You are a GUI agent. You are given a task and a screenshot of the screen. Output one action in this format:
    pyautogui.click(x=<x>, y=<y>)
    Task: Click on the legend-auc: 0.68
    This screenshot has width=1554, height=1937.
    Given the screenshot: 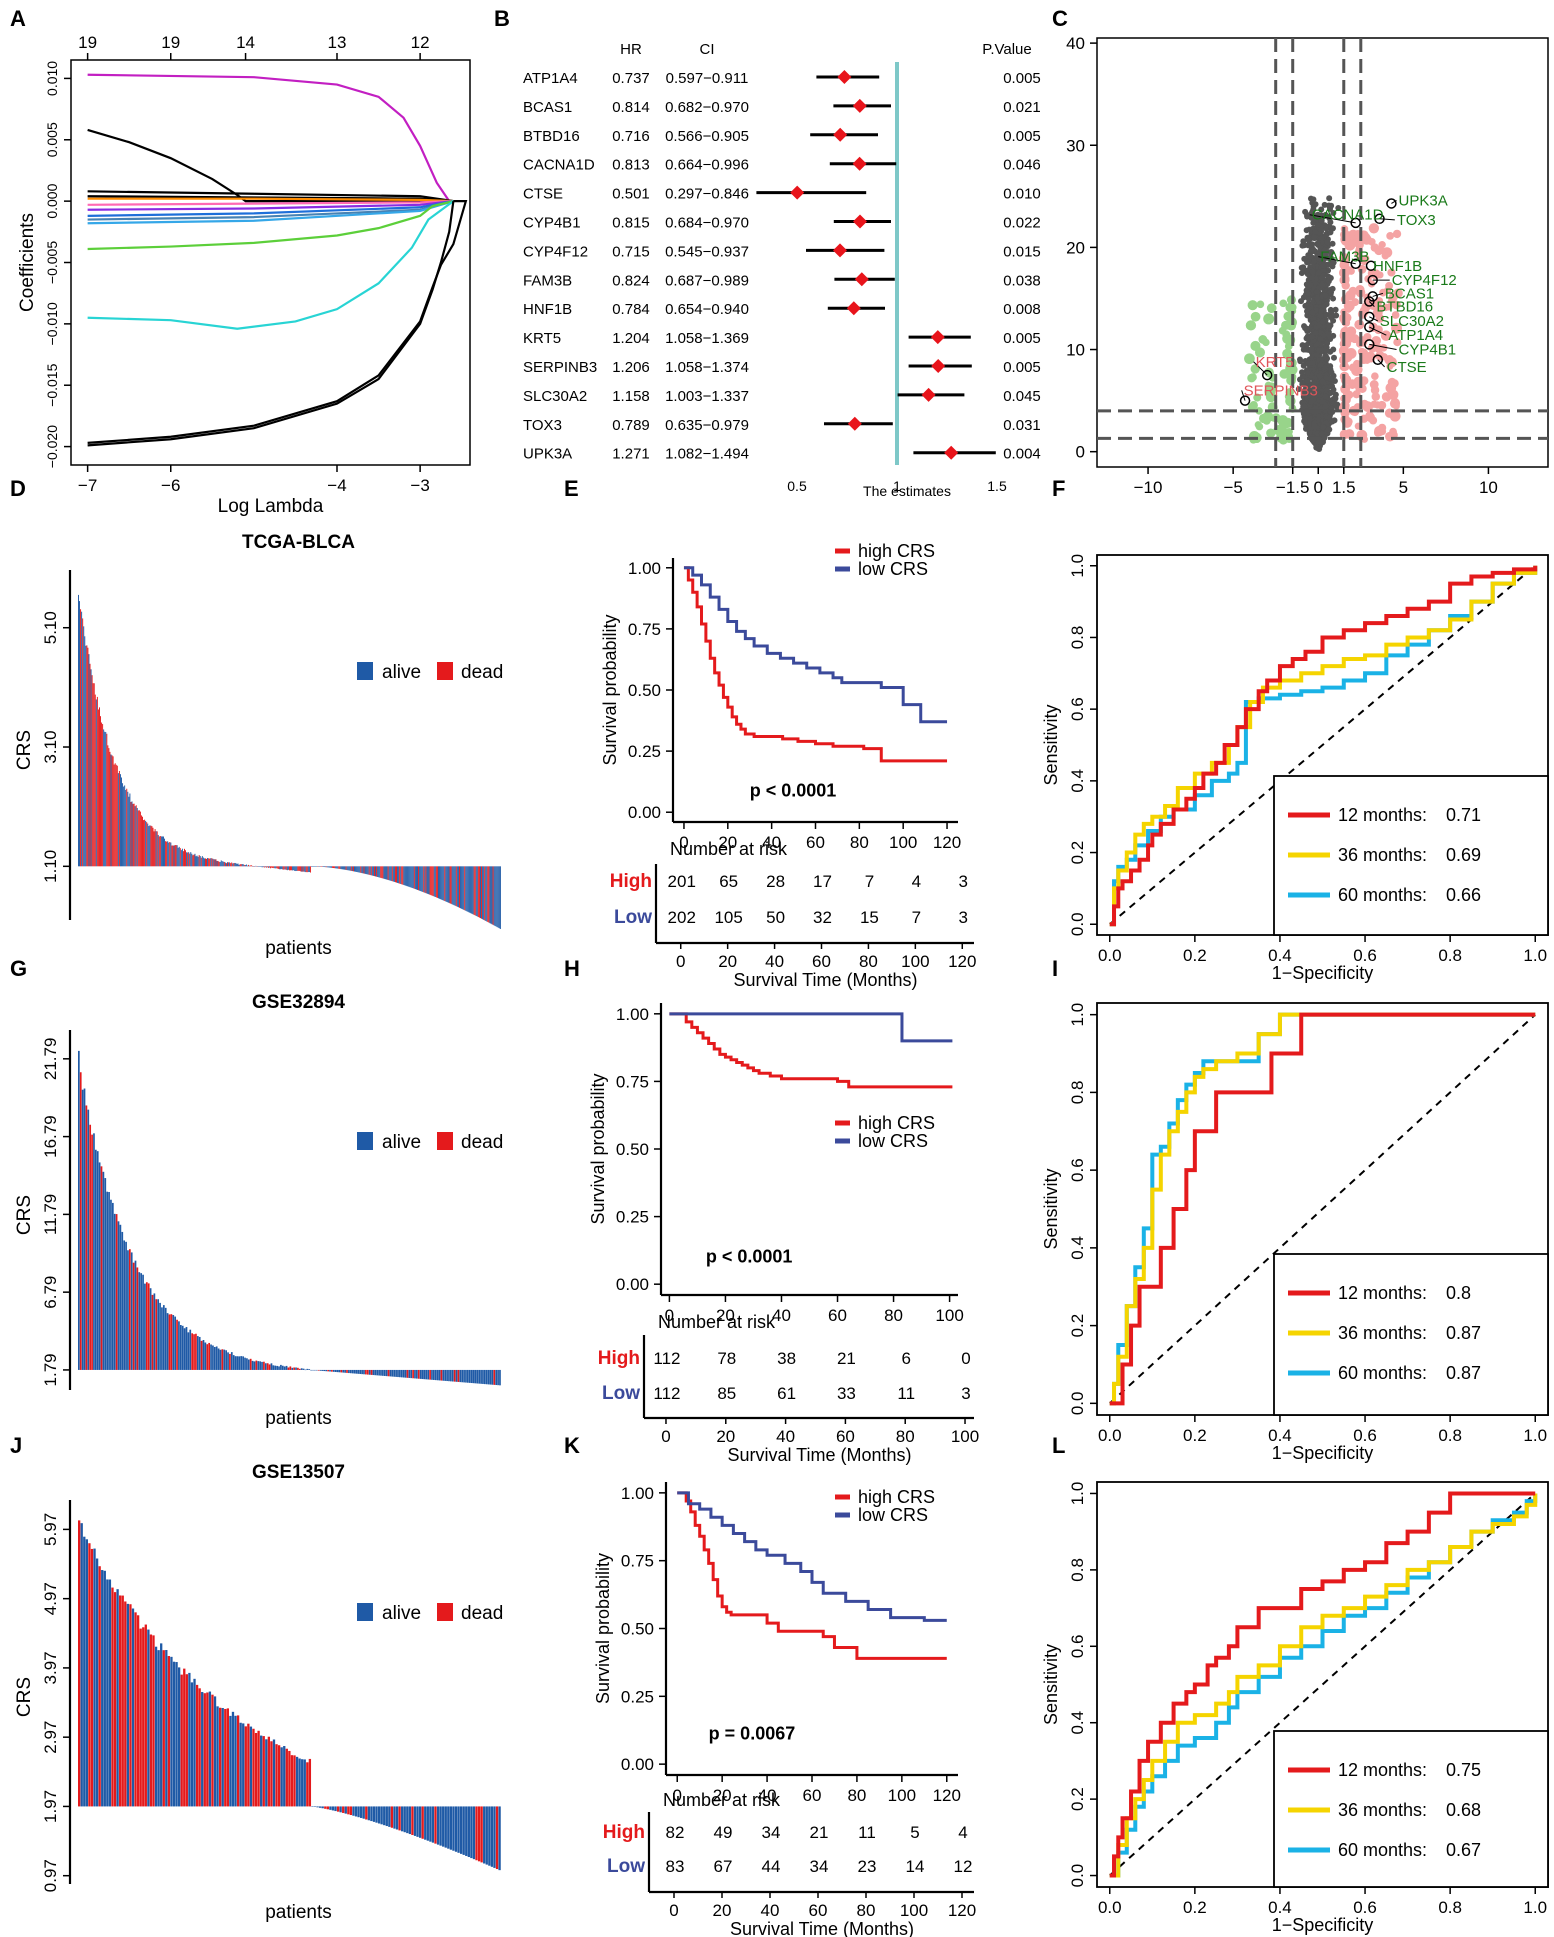 What is the action you would take?
    pyautogui.click(x=1463, y=1810)
    